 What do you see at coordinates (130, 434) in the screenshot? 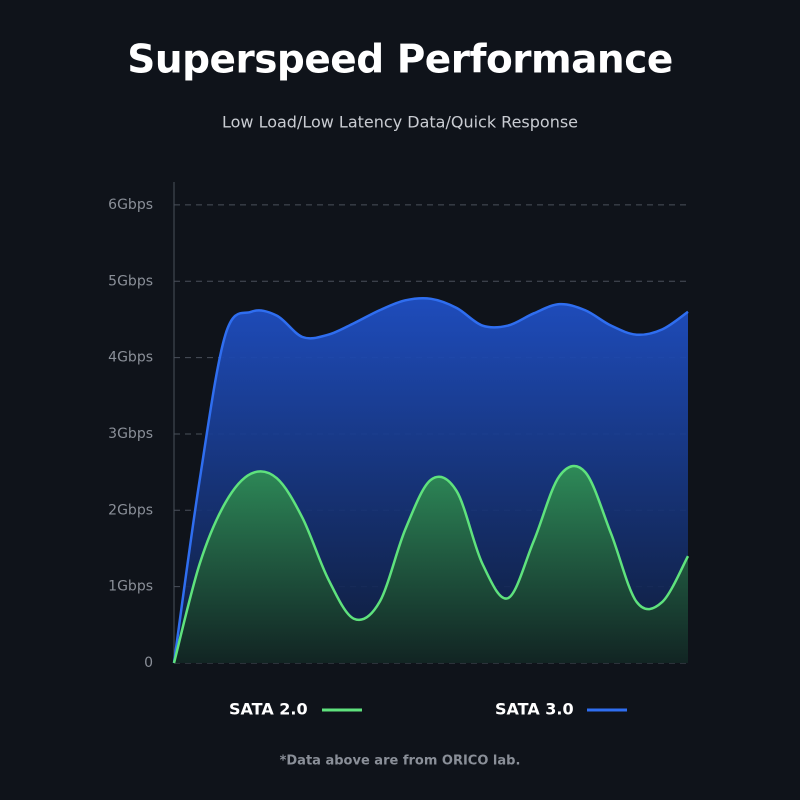
I see `y-tick-label: 3Gbps` at bounding box center [130, 434].